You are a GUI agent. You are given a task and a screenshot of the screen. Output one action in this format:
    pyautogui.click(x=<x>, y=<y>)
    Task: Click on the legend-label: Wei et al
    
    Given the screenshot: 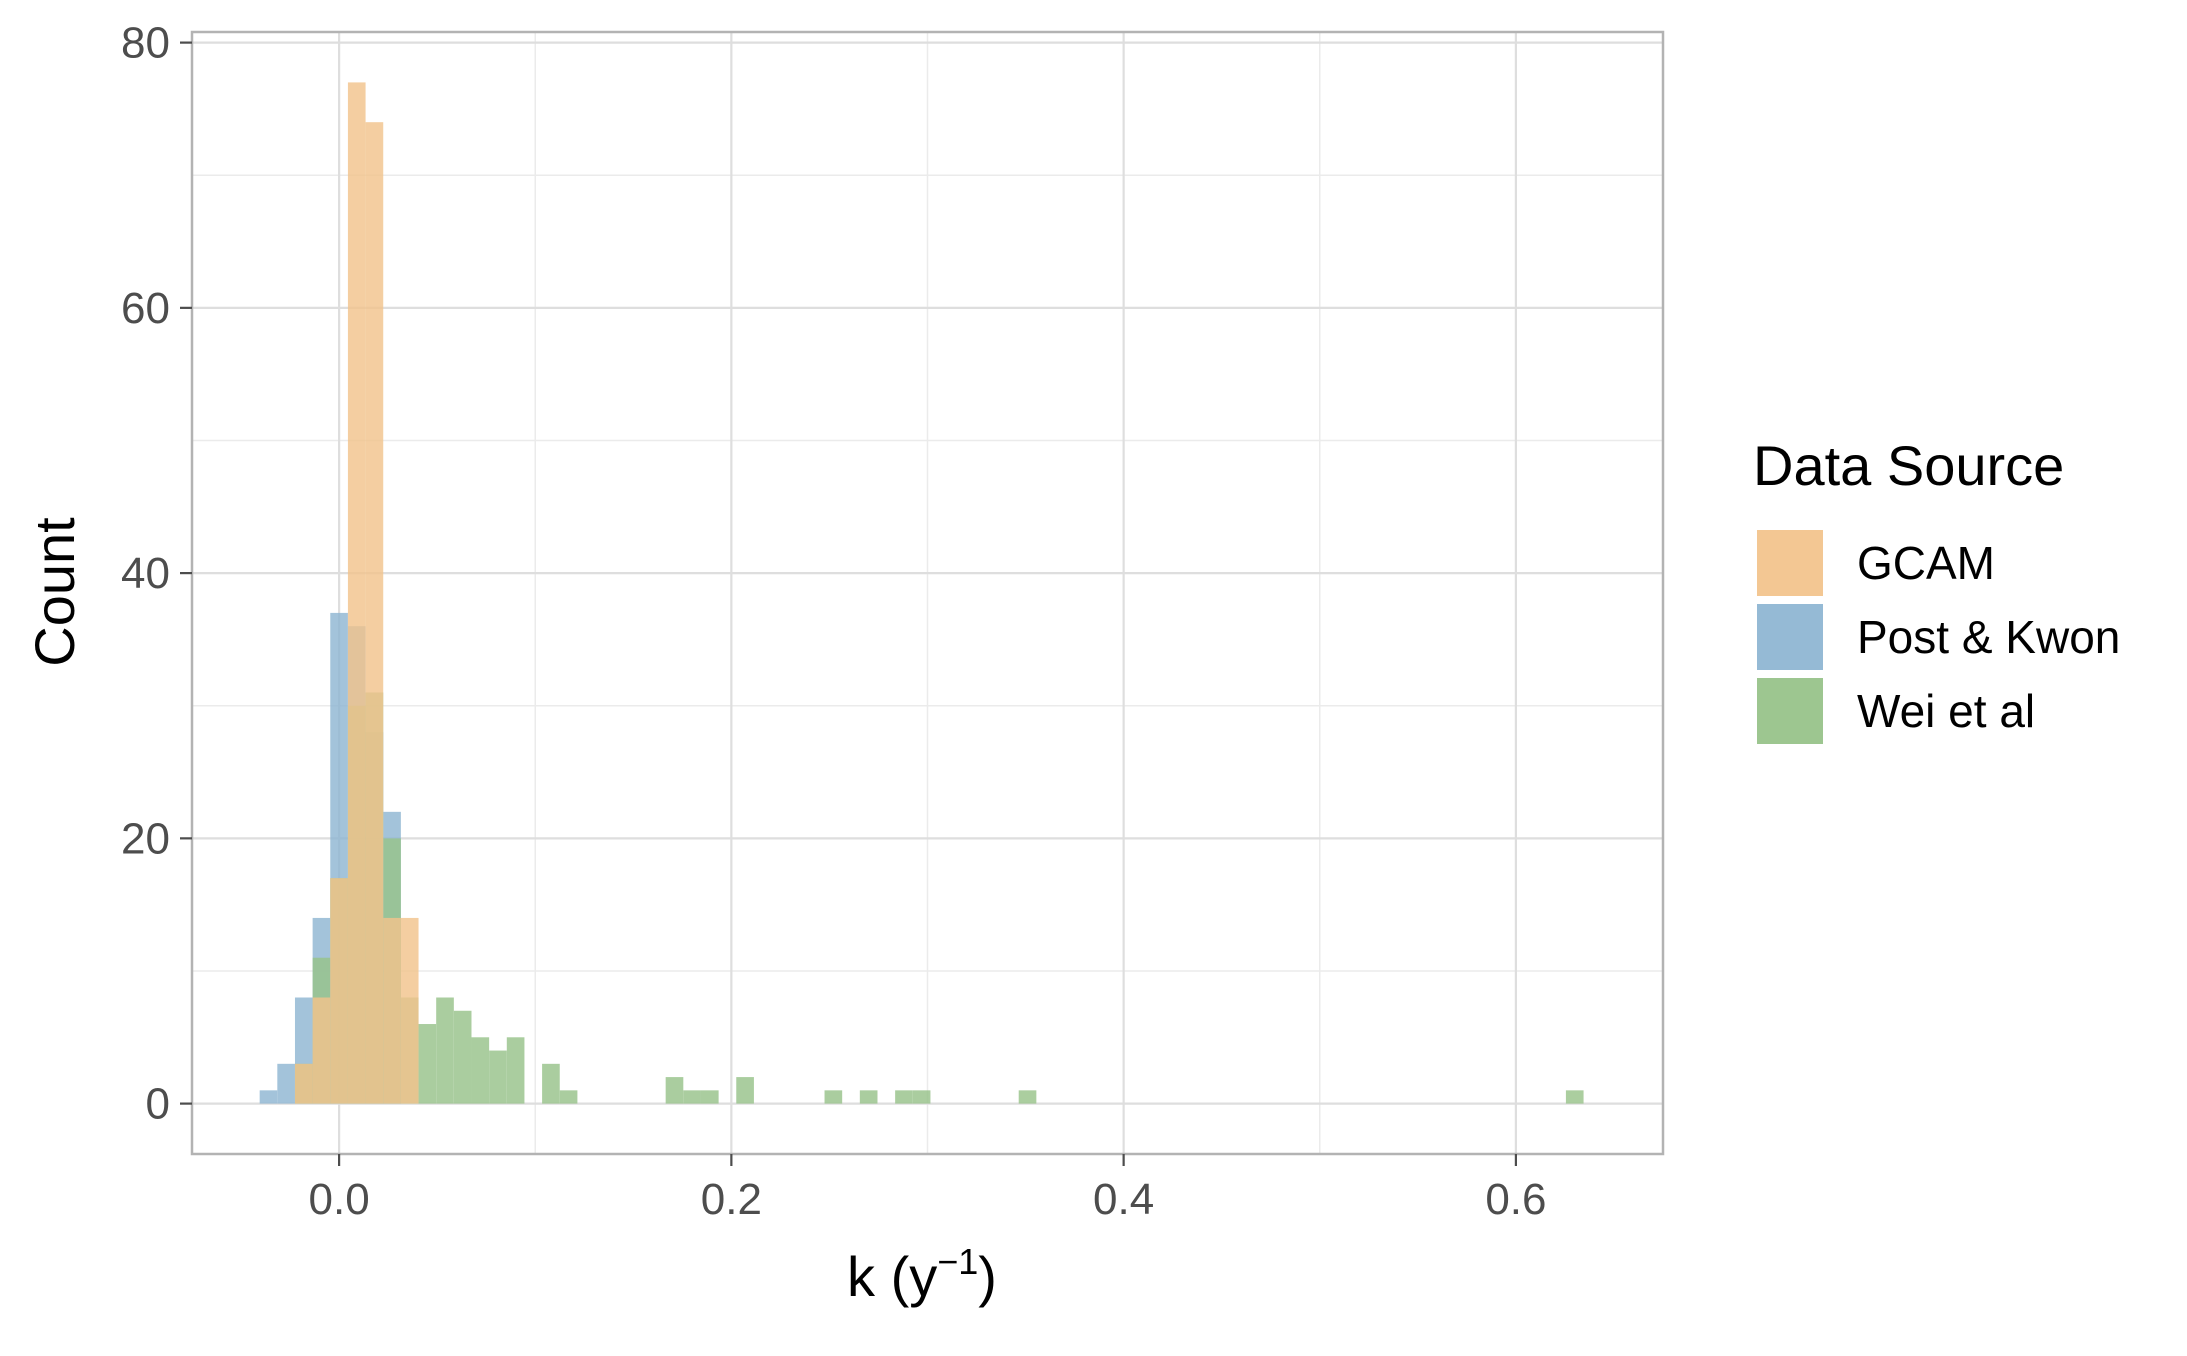 What is the action you would take?
    pyautogui.click(x=1946, y=711)
    